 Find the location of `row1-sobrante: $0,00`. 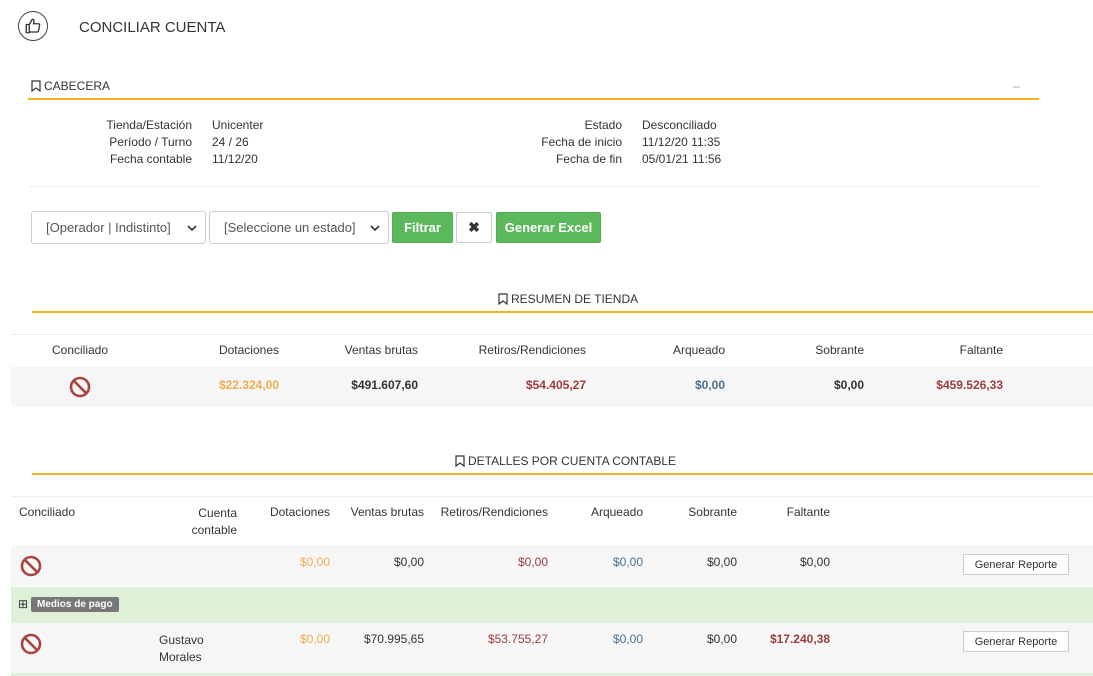

row1-sobrante: $0,00 is located at coordinates (721, 562).